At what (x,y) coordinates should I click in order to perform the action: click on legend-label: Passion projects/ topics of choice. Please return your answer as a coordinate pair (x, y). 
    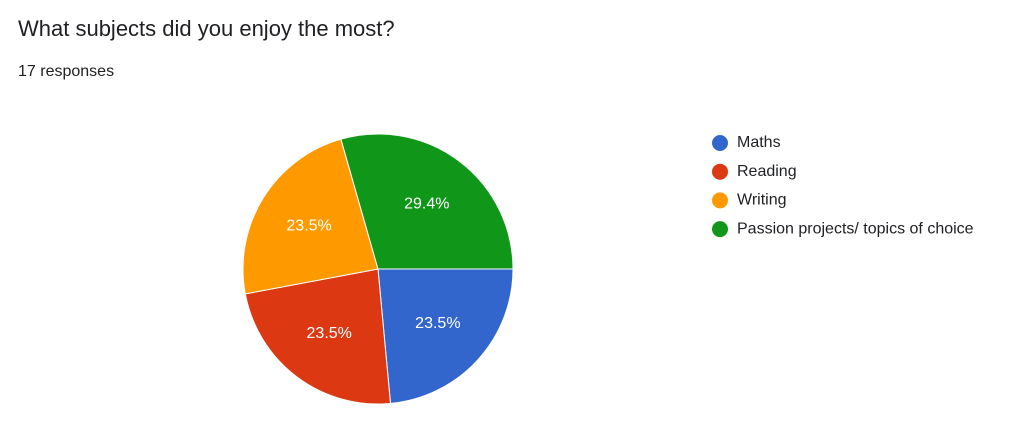
    Looking at the image, I should click on (855, 228).